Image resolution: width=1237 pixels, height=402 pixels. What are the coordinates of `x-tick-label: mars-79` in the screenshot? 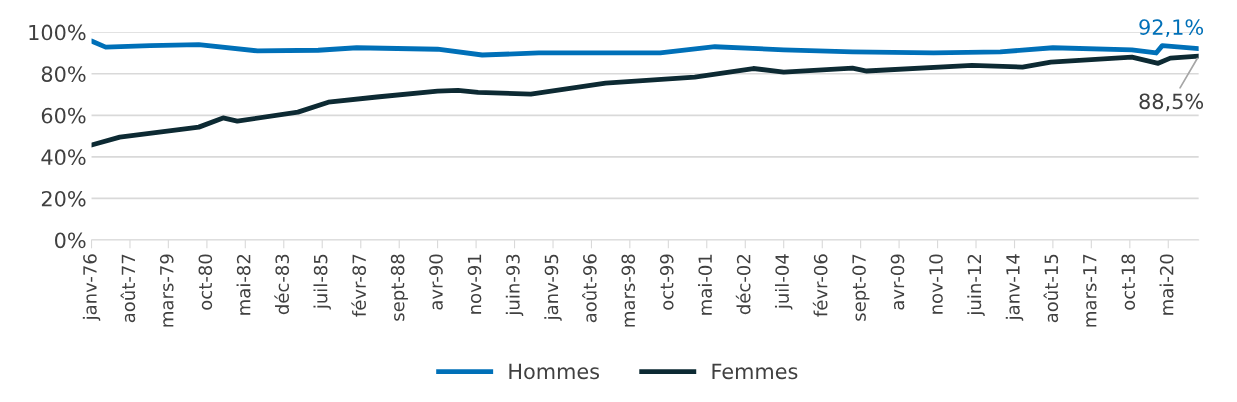 It's located at (166, 290).